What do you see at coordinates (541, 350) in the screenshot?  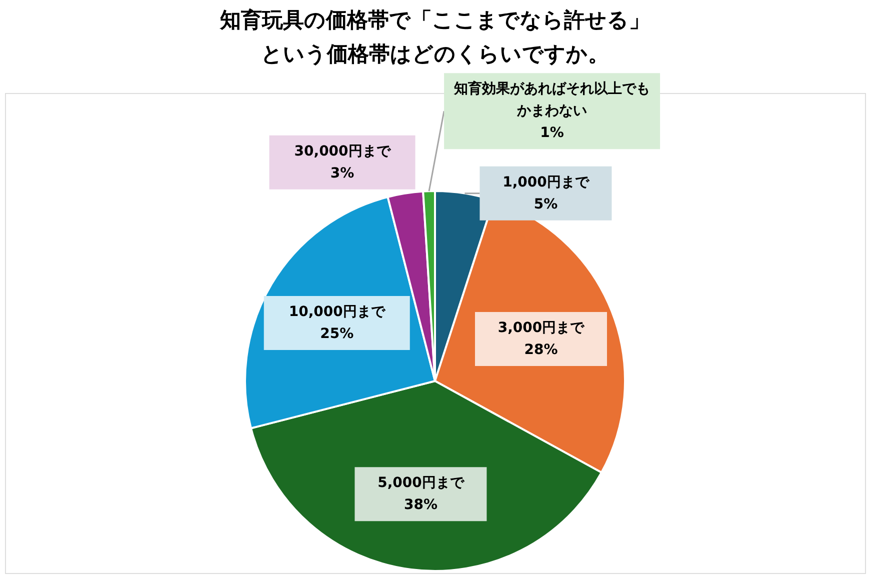 I see `data-label: 28%` at bounding box center [541, 350].